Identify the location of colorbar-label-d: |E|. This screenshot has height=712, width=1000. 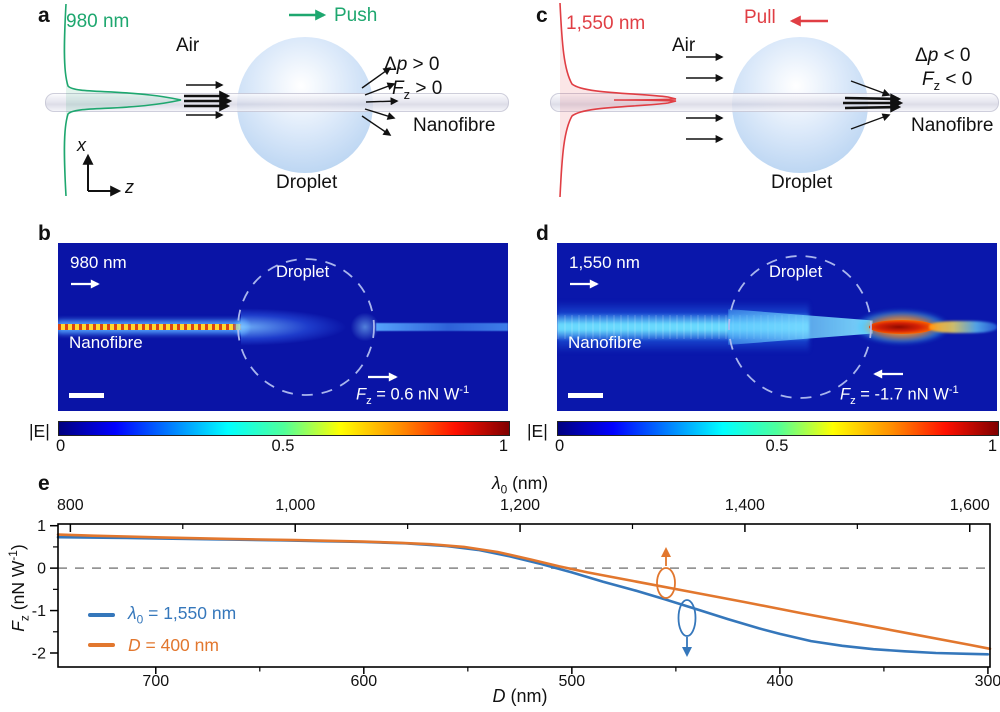
(537, 431).